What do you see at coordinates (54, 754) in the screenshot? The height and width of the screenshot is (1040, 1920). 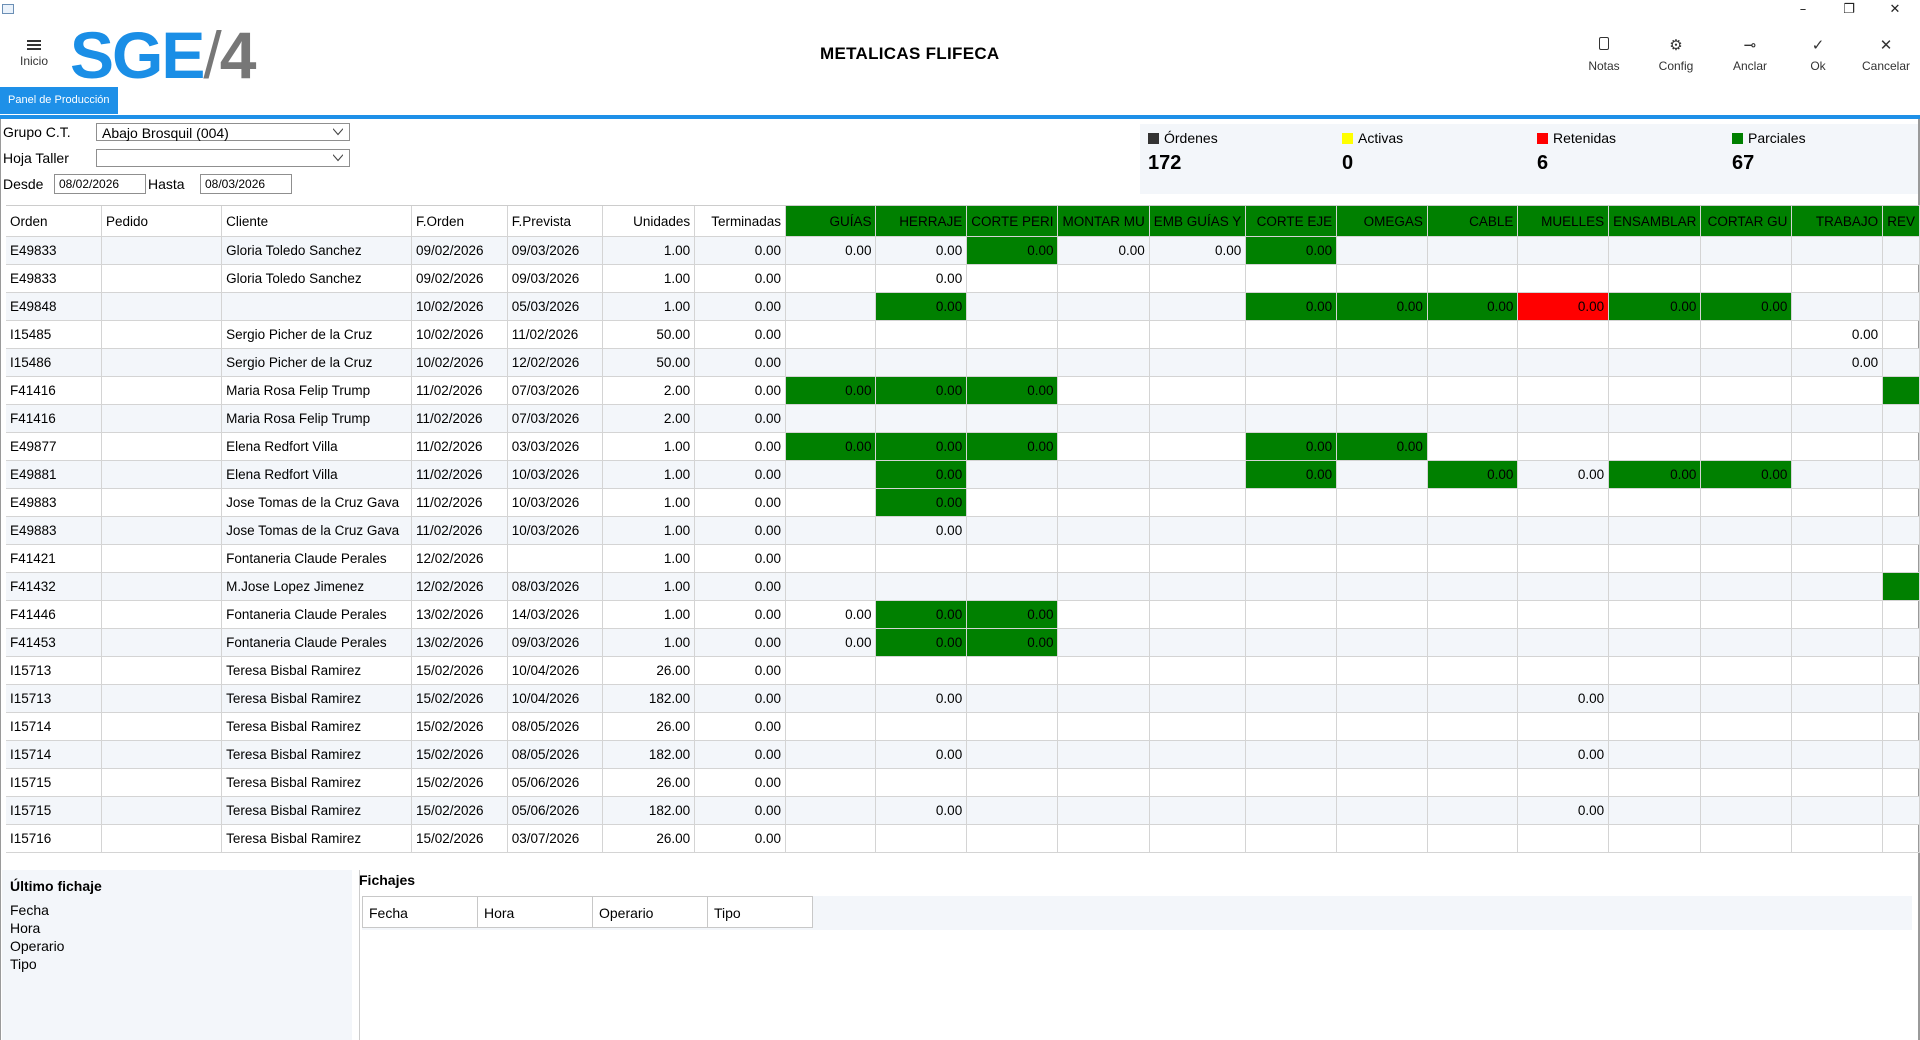 I see `cell-orden: I15714` at bounding box center [54, 754].